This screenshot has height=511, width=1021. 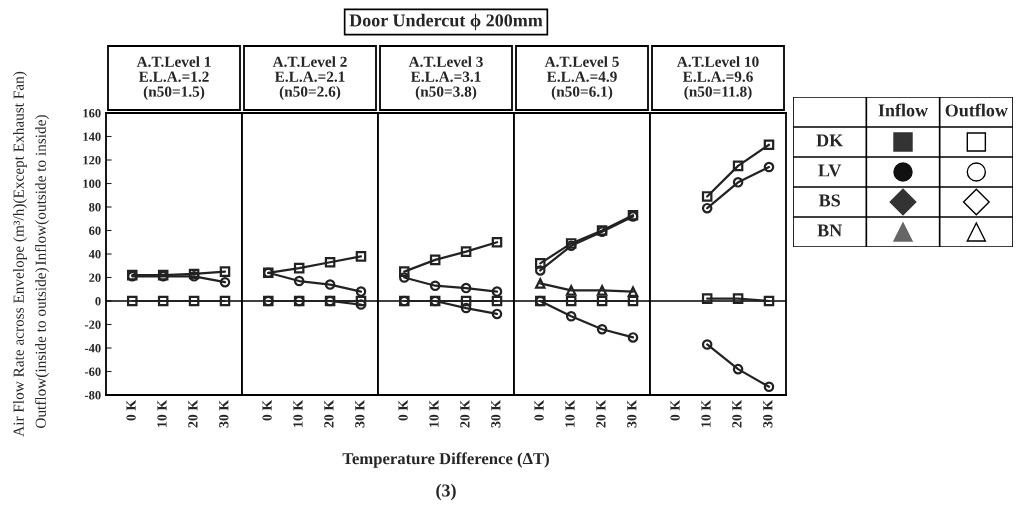 I want to click on y-tick-label: -60, so click(x=92, y=371).